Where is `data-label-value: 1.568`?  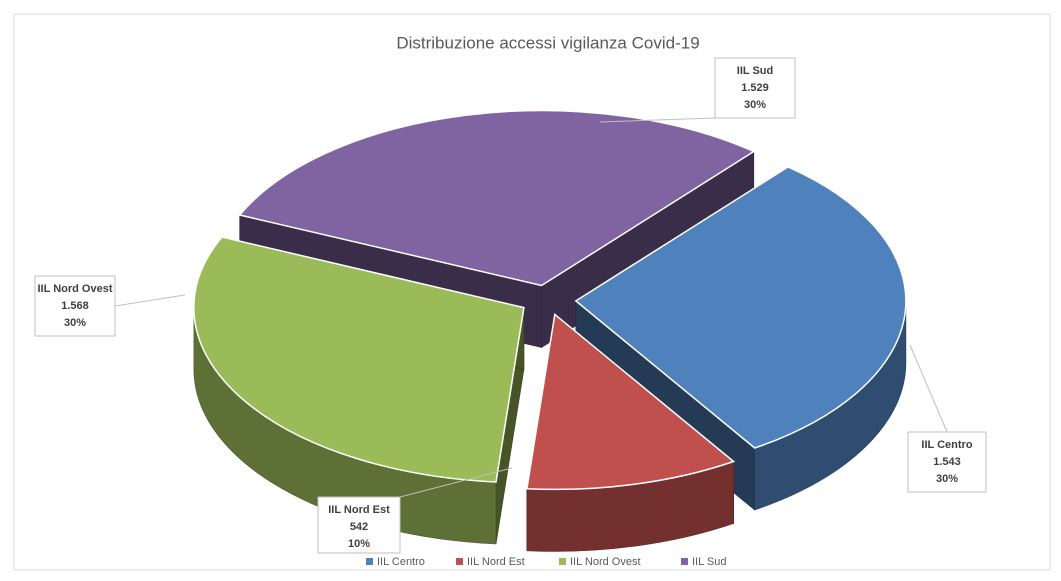 data-label-value: 1.568 is located at coordinates (75, 306).